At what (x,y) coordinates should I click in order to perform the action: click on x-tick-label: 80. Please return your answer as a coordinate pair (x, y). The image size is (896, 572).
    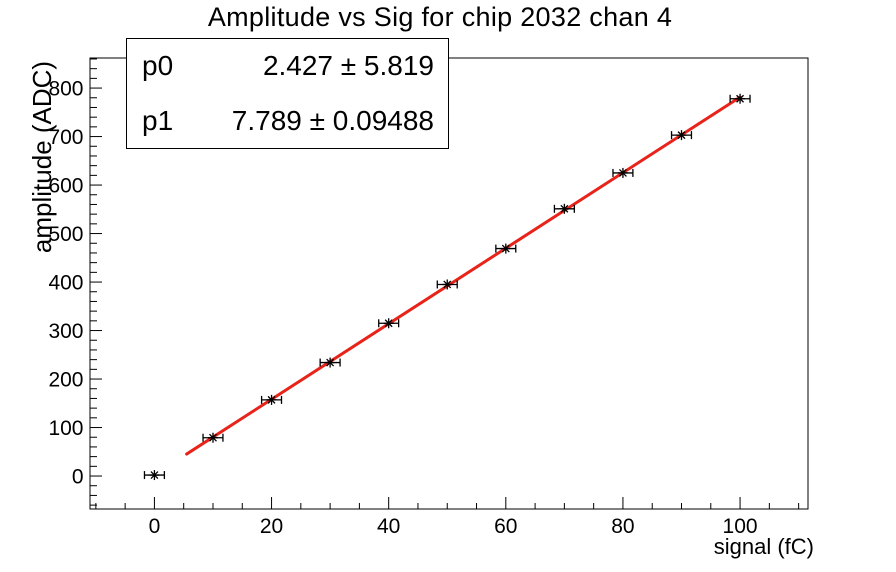
    Looking at the image, I should click on (622, 526).